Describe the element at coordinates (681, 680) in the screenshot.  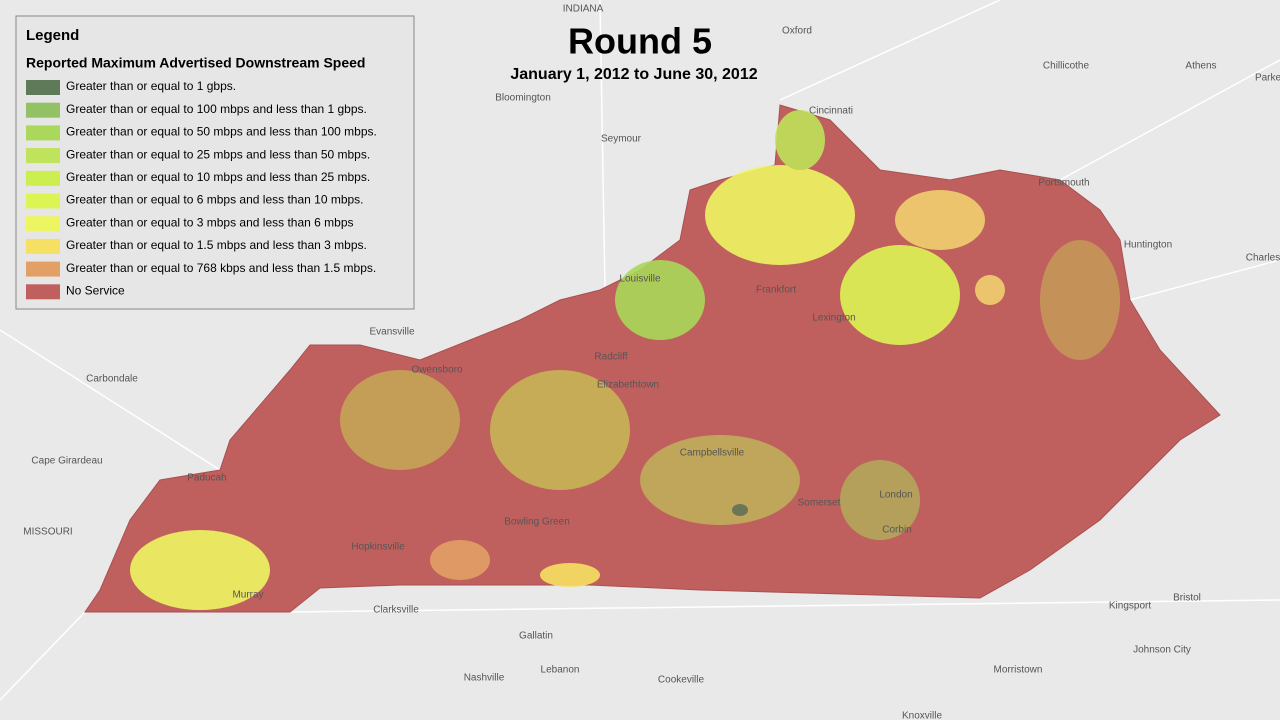
I see `place-label: Cookeville` at that location.